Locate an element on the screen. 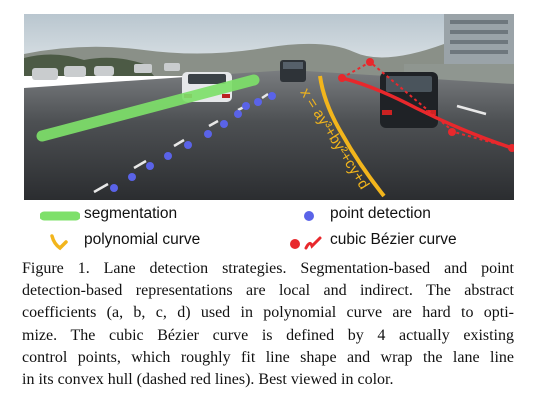 This screenshot has width=533, height=411. segmentation-mark is located at coordinates (148, 108).